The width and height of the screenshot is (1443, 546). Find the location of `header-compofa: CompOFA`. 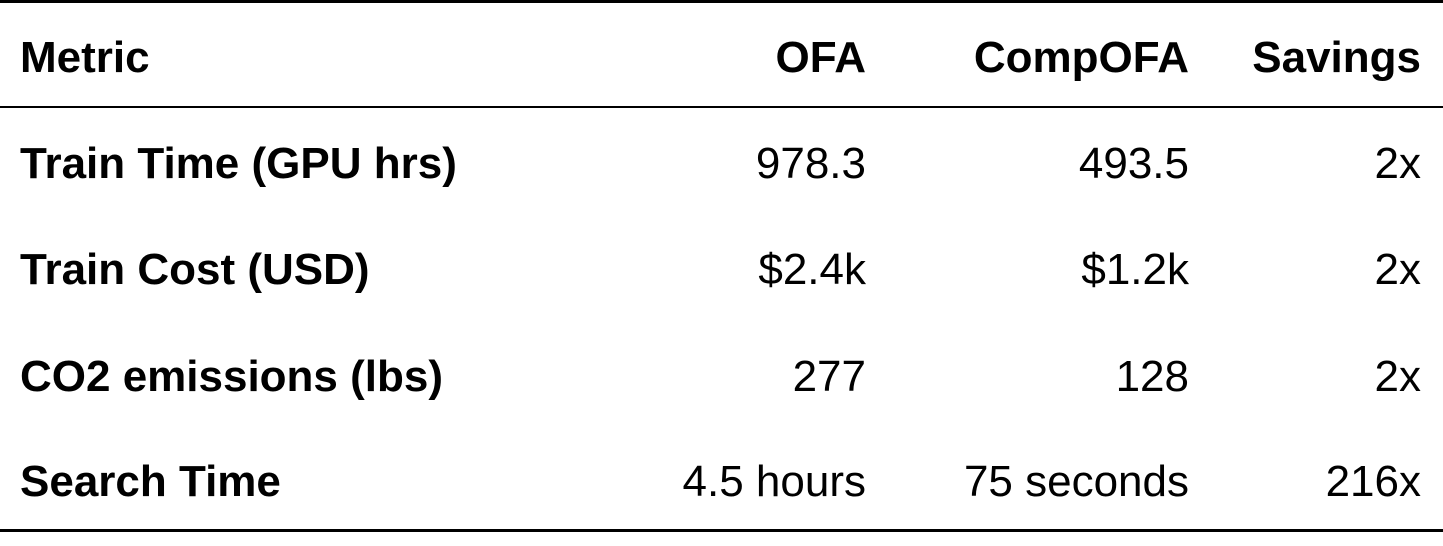

header-compofa: CompOFA is located at coordinates (1081, 57).